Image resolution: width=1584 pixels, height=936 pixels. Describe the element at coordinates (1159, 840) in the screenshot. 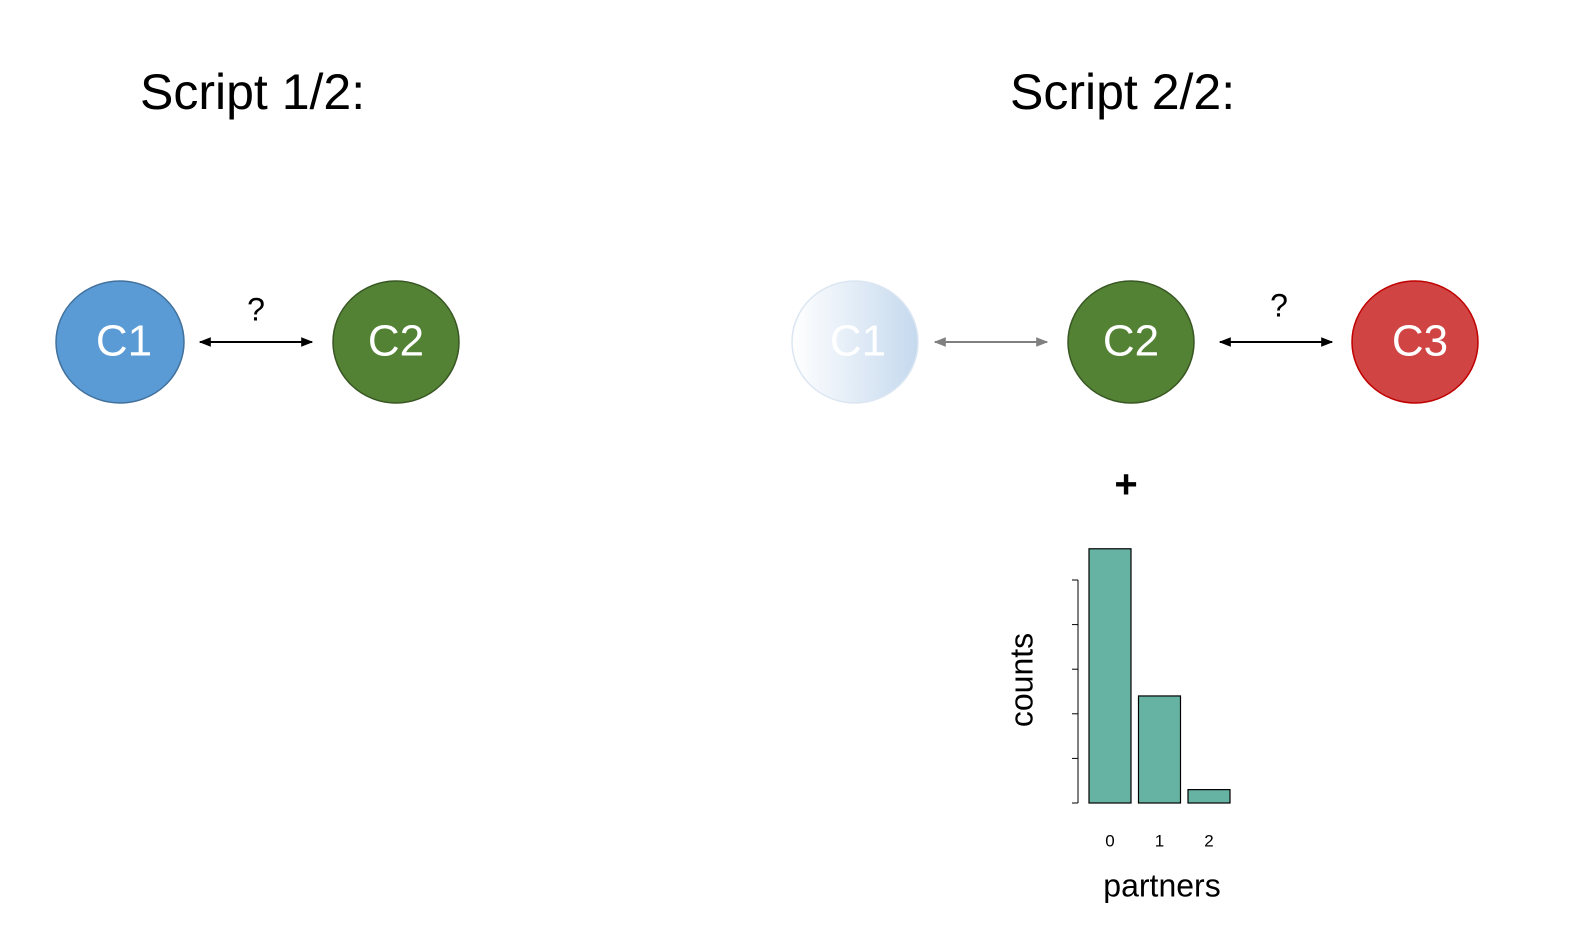

I see `x-tick-label: 1` at that location.